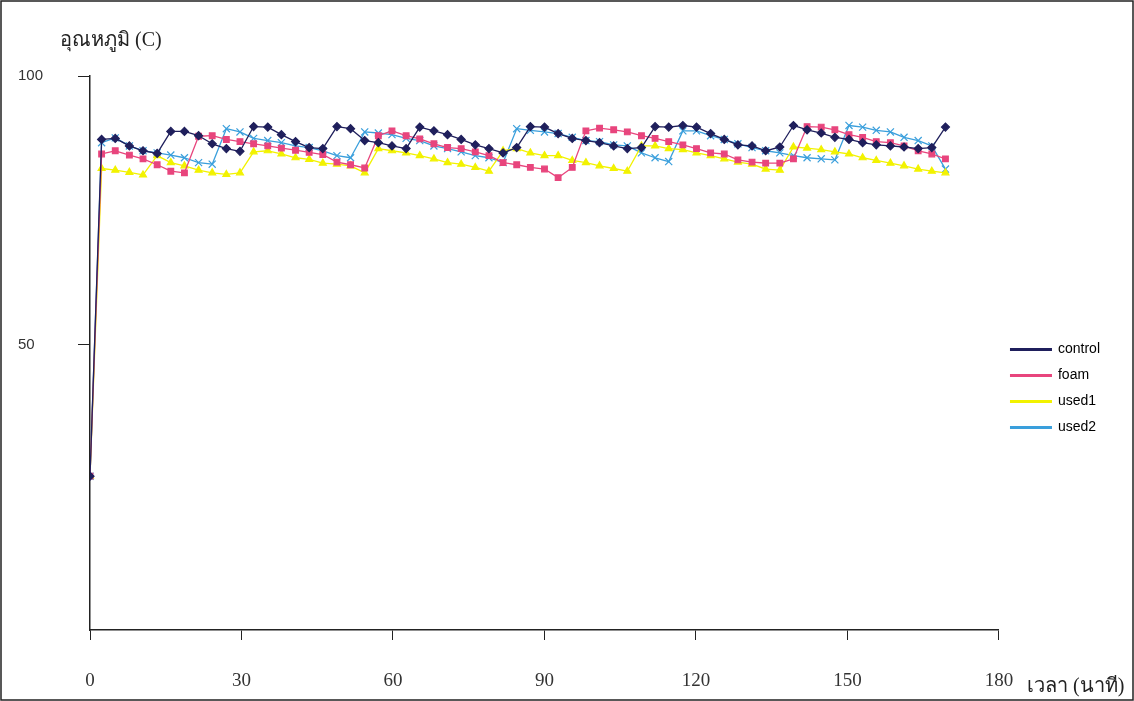 This screenshot has width=1134, height=701. What do you see at coordinates (1075, 685) in the screenshot?
I see `x-axis-title: เวลา (นาที)` at bounding box center [1075, 685].